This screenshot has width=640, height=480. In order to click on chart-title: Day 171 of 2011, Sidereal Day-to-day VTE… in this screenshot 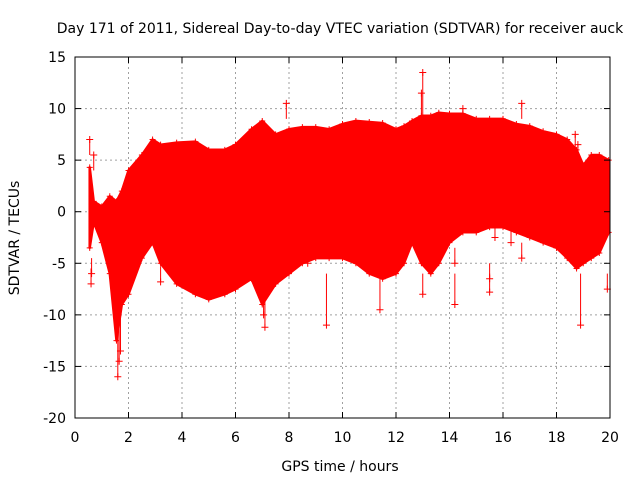, I will do `click(340, 29)`.